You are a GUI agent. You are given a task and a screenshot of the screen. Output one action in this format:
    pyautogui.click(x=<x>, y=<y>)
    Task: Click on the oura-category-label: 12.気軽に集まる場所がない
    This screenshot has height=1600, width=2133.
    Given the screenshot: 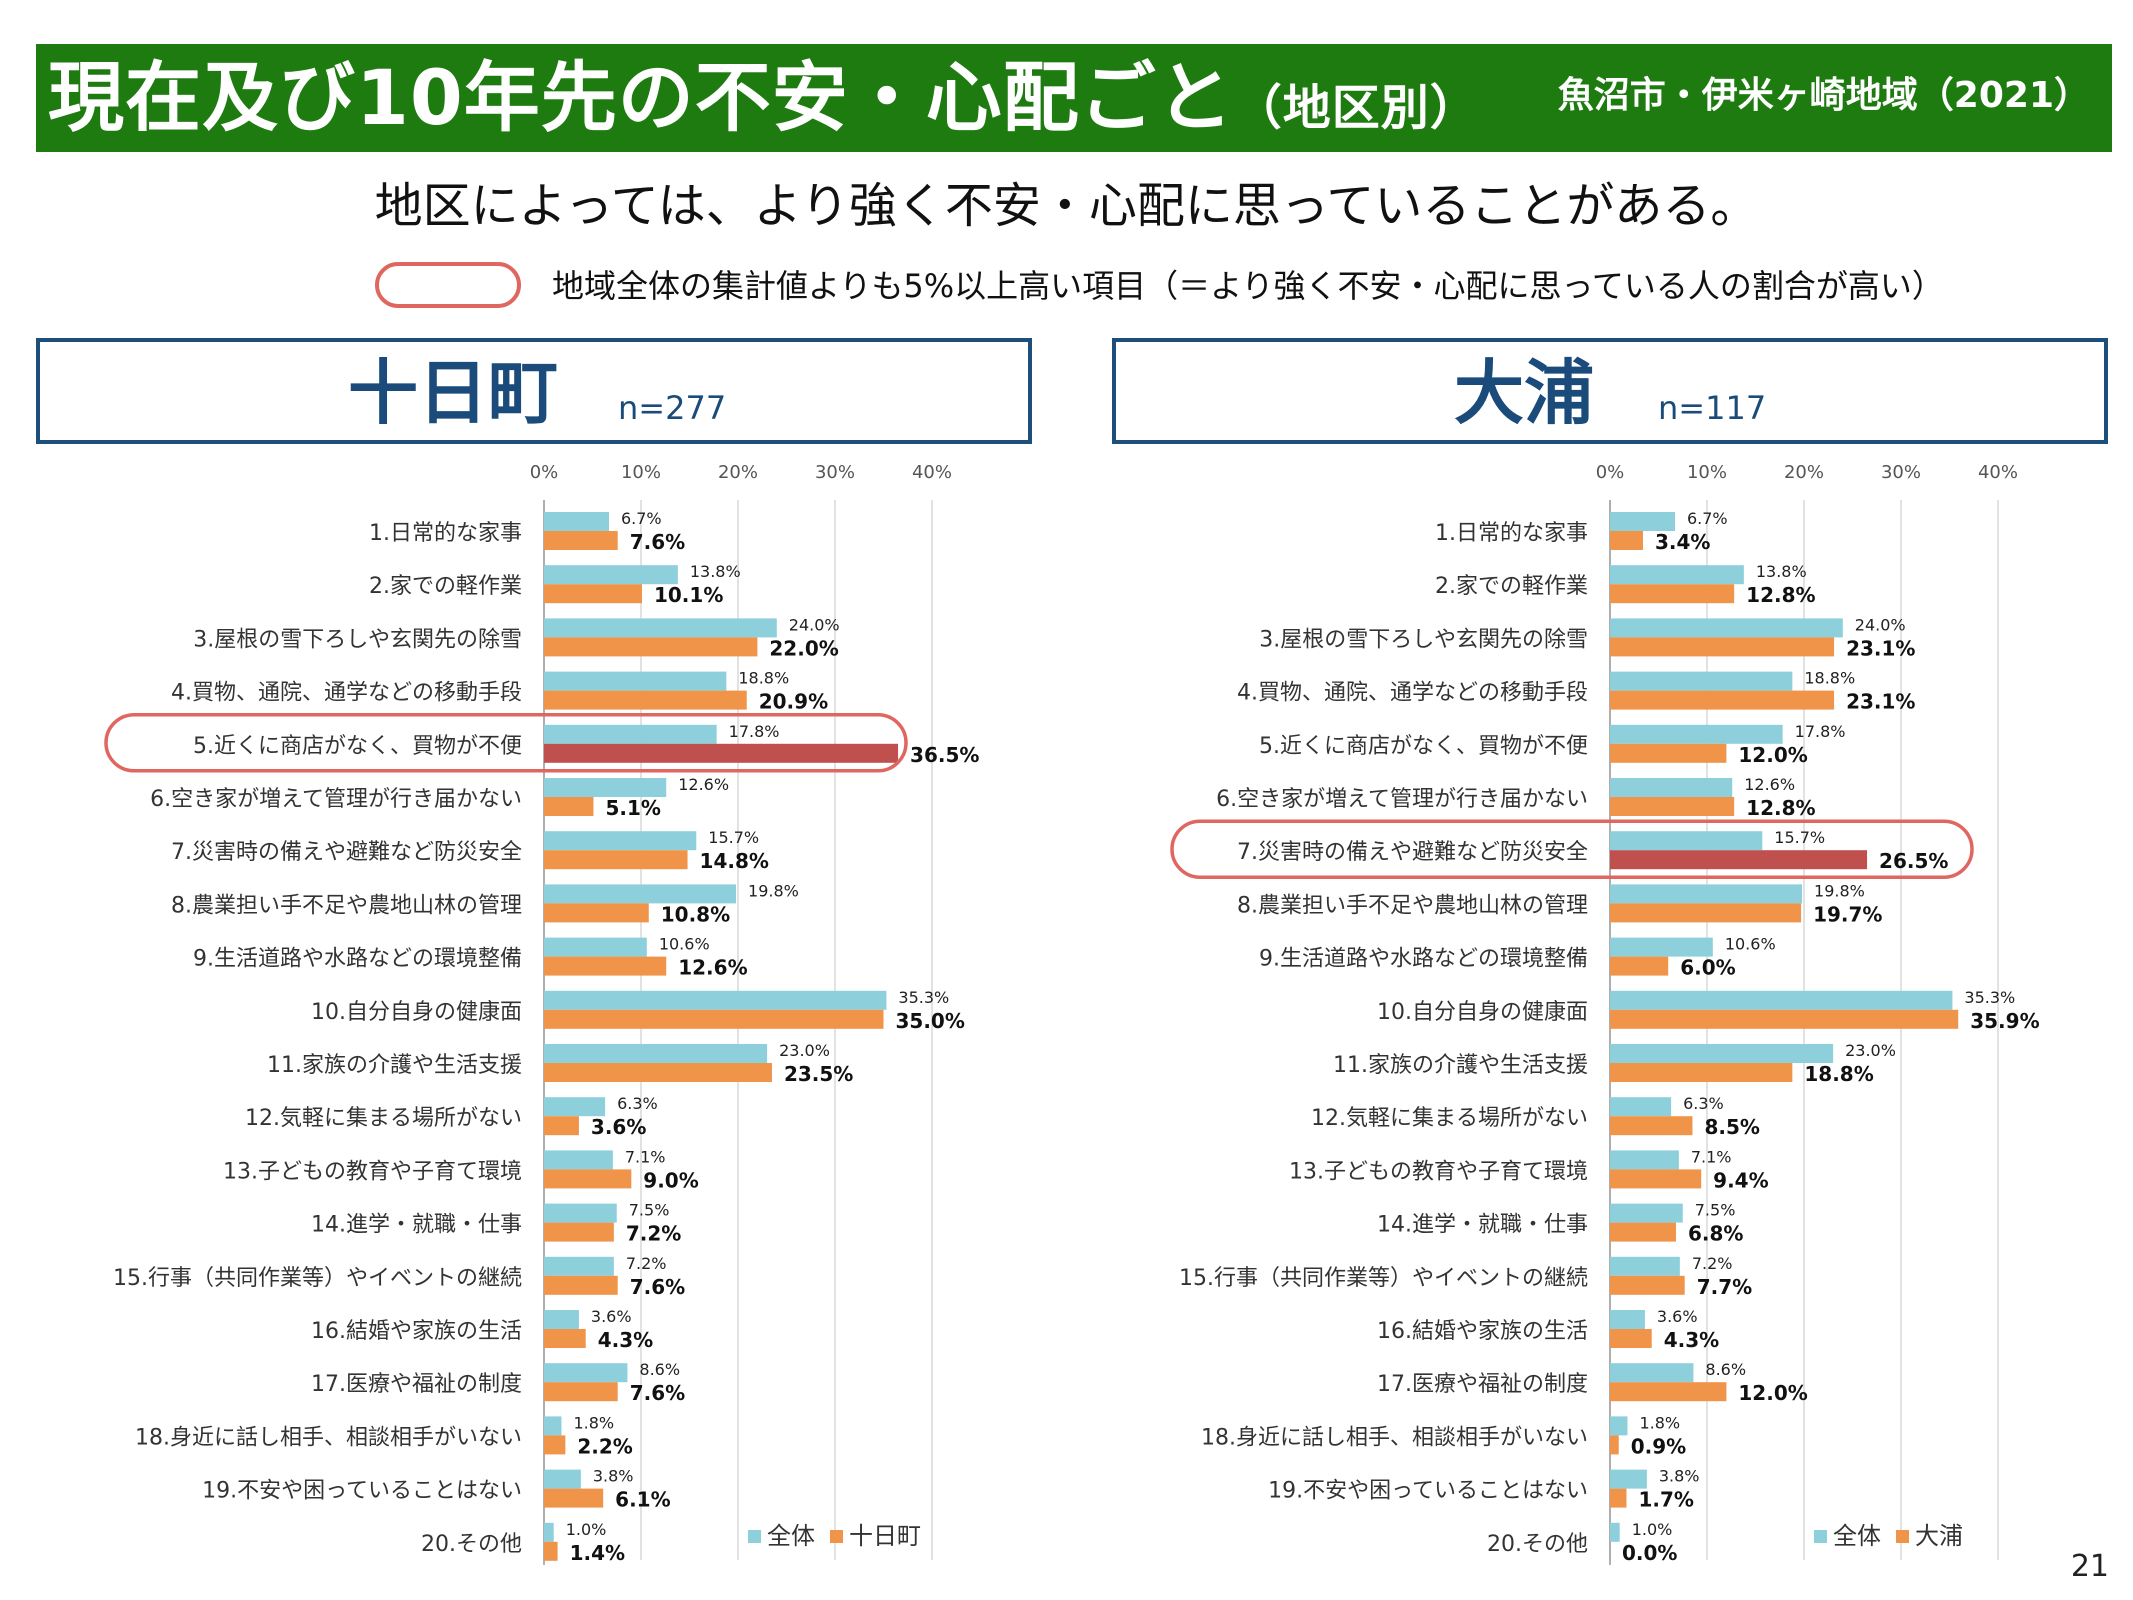 What is the action you would take?
    pyautogui.click(x=1449, y=1118)
    